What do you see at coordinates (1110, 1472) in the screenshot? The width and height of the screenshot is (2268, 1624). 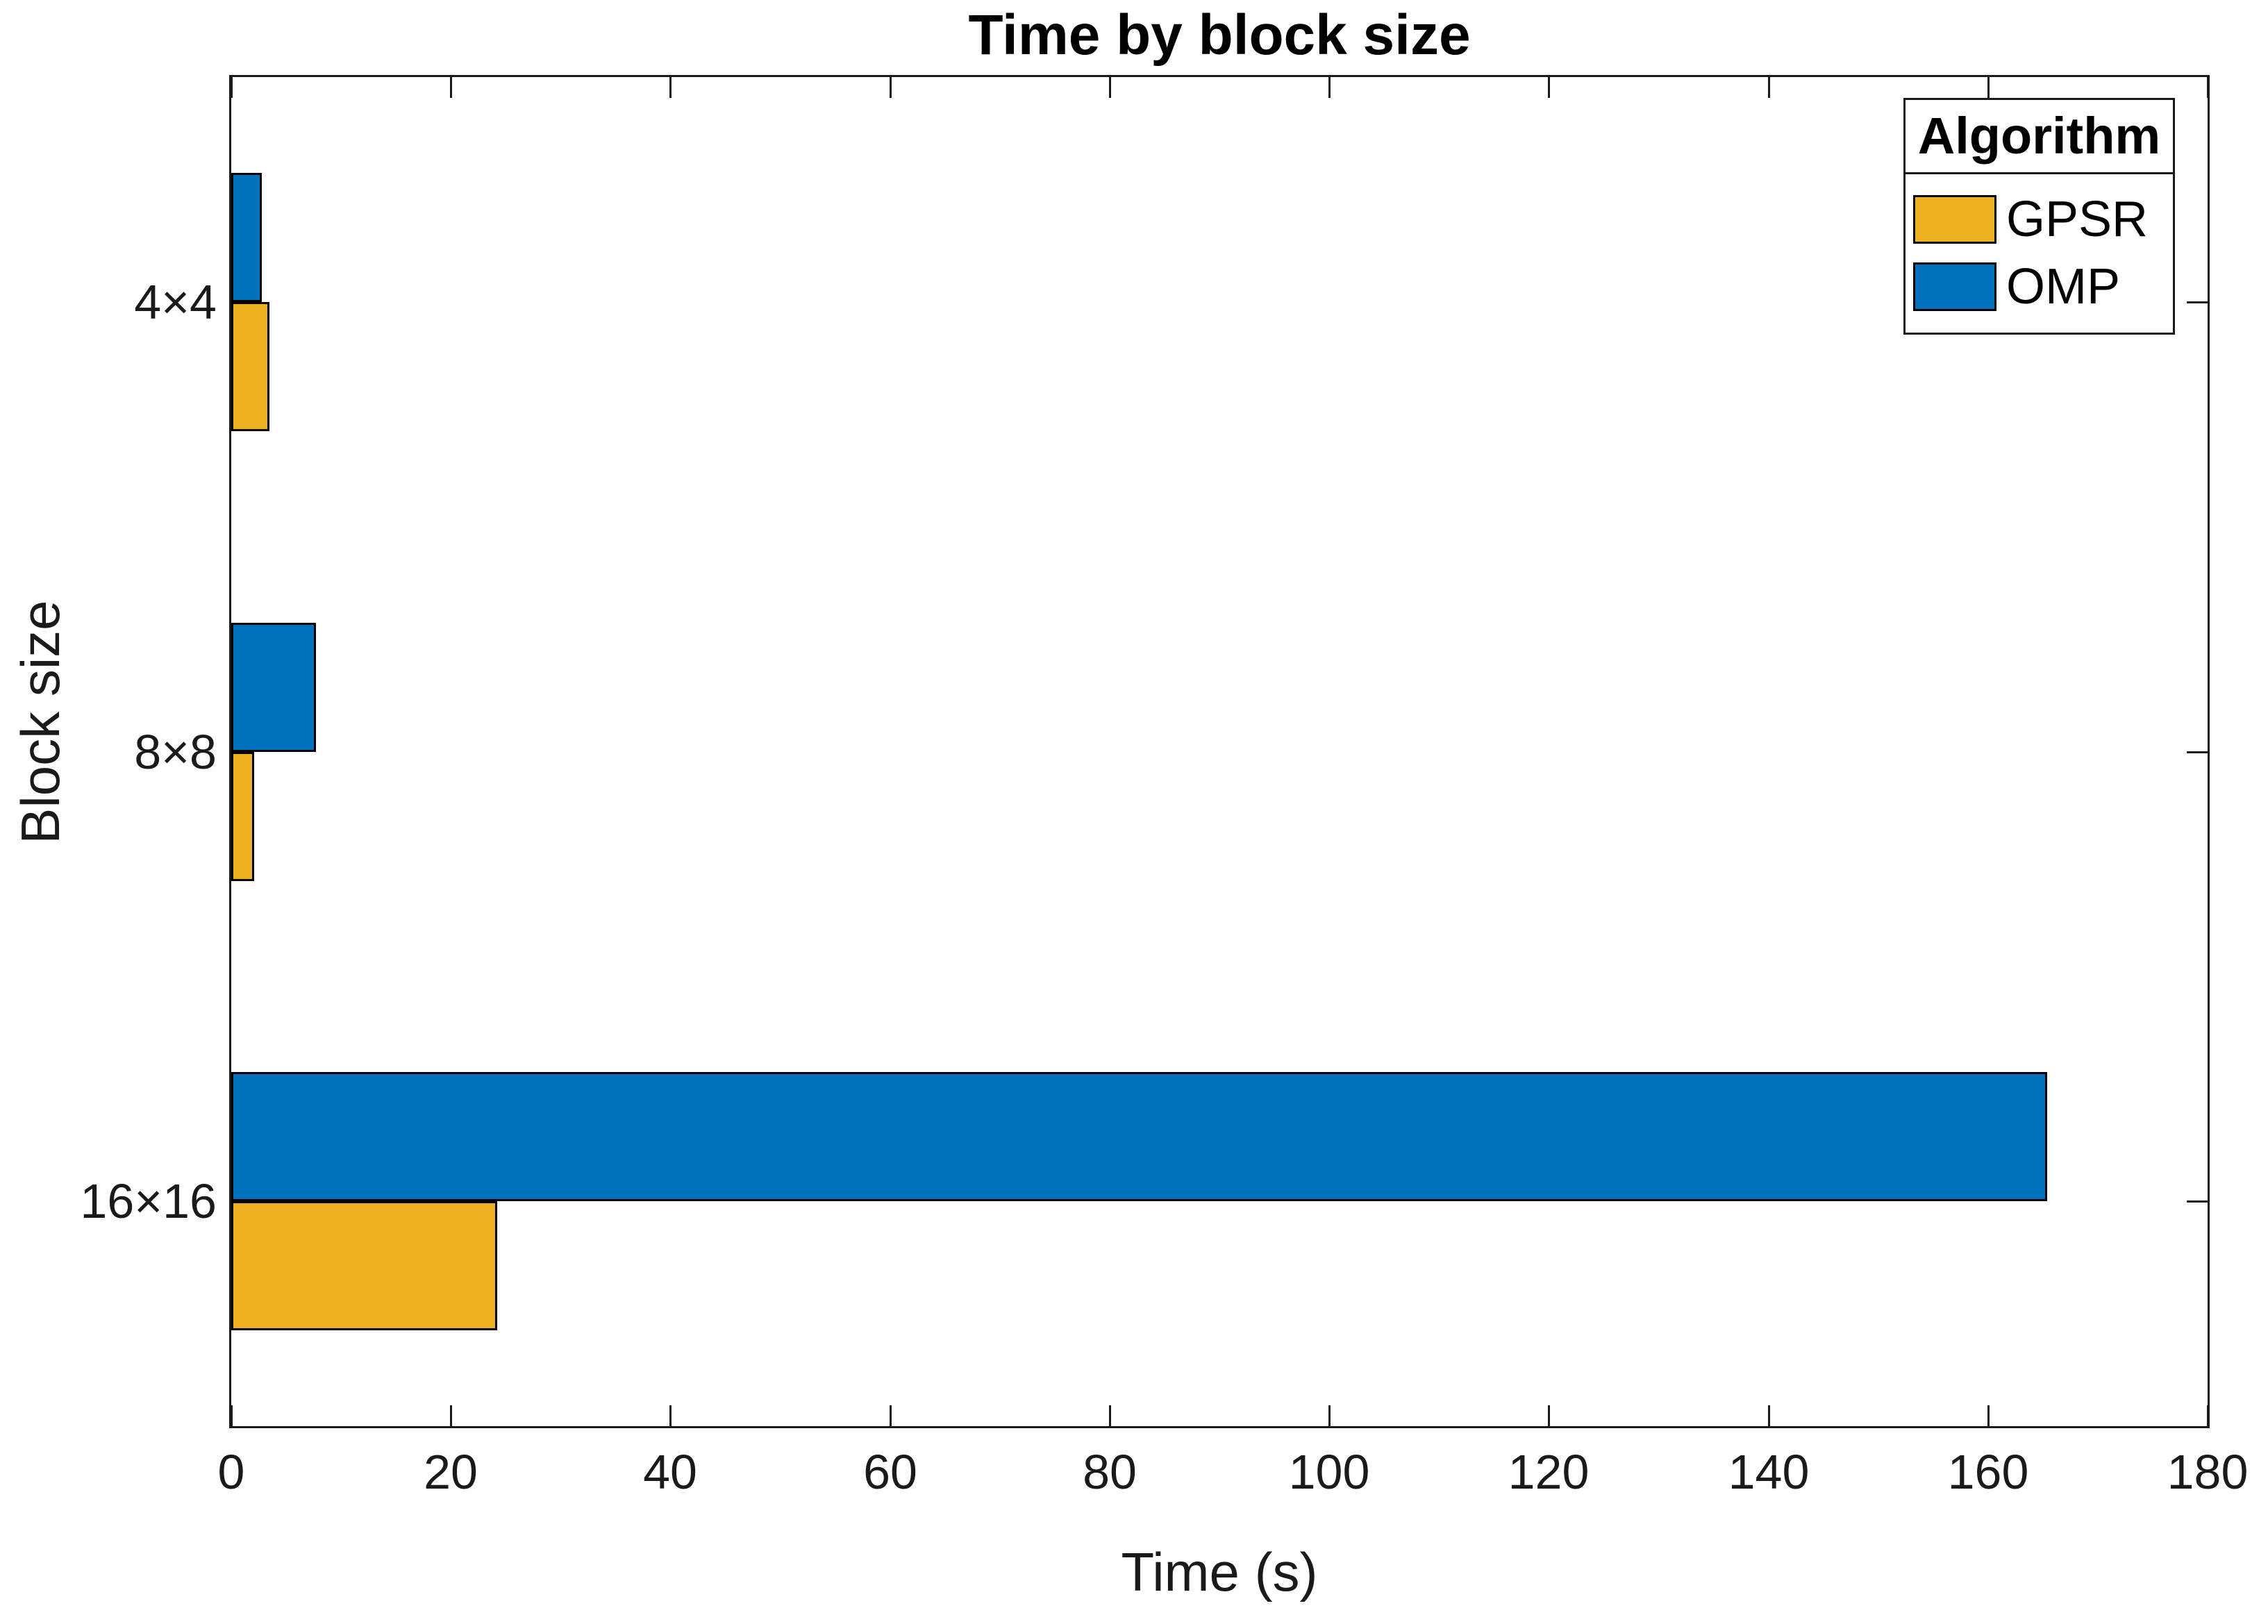 I see `x-tick-label: 80` at bounding box center [1110, 1472].